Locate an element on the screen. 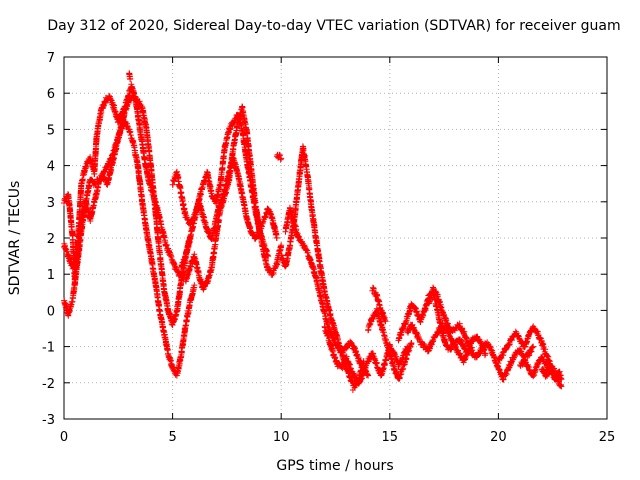  x-tick-label: 15 is located at coordinates (390, 437).